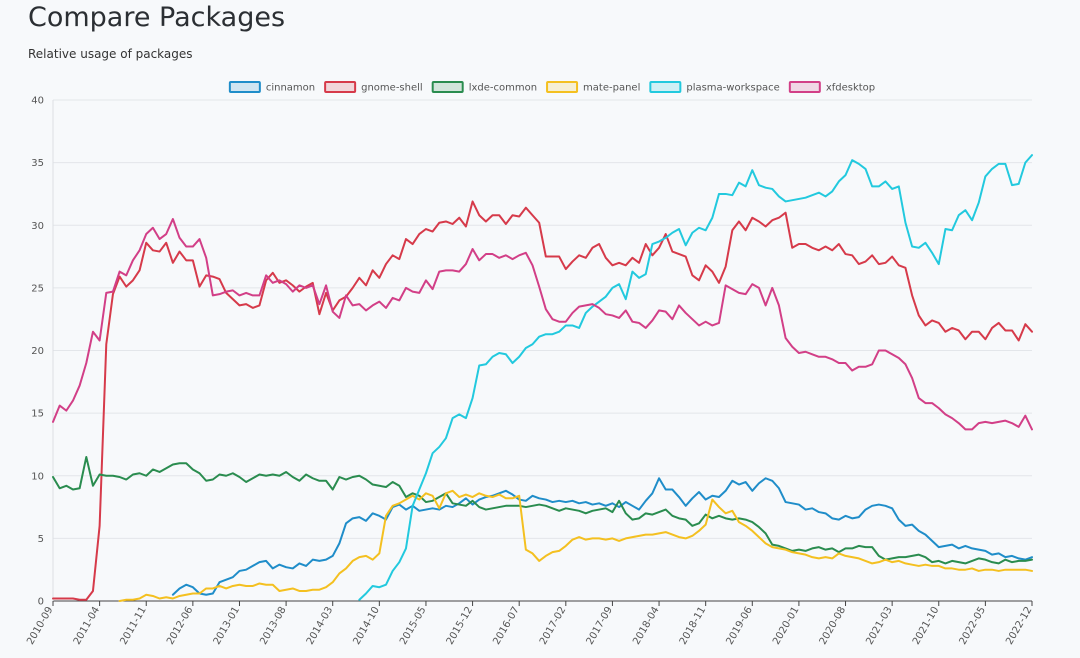 The image size is (1080, 658). I want to click on x-tick-label: 2015-12, so click(460, 626).